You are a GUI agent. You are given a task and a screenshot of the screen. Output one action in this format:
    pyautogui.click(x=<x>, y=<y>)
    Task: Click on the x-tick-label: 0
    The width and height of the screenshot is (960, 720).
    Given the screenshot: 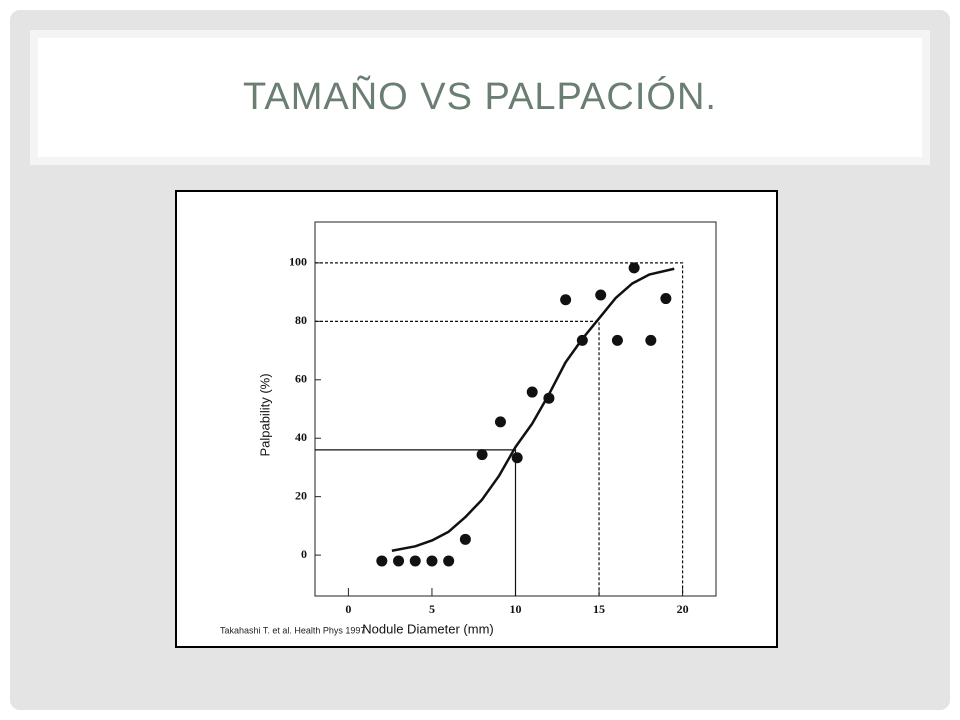 What is the action you would take?
    pyautogui.click(x=348, y=609)
    